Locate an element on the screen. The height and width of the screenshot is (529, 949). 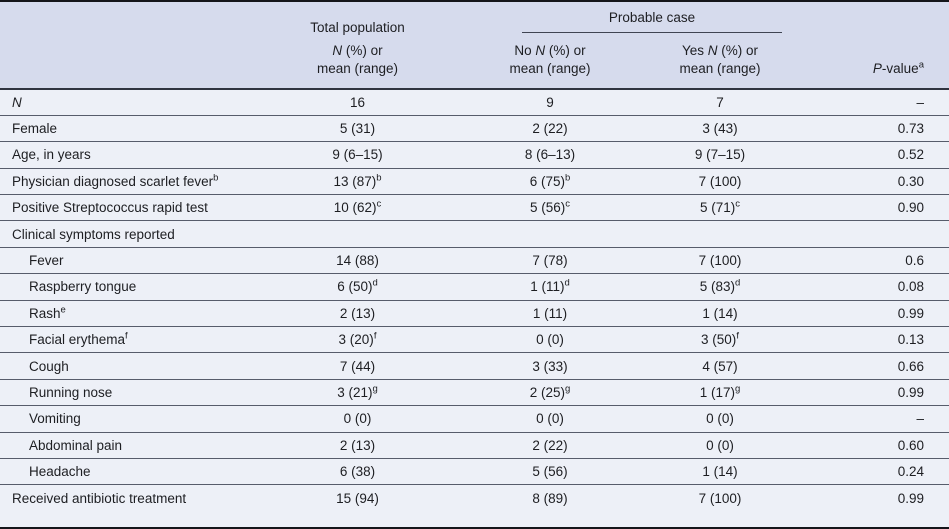
cell-p-value: 0.30 is located at coordinates (869, 181).